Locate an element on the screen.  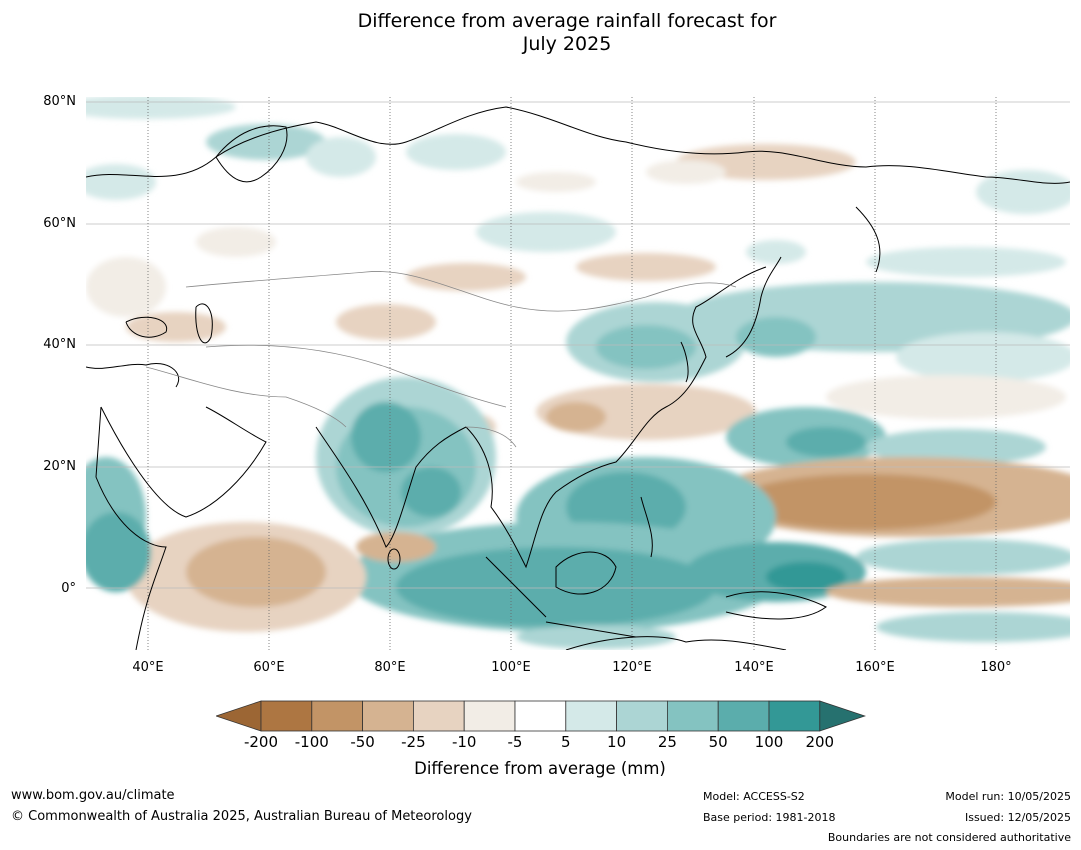
colorbar-tick-label: -100 is located at coordinates (311, 742).